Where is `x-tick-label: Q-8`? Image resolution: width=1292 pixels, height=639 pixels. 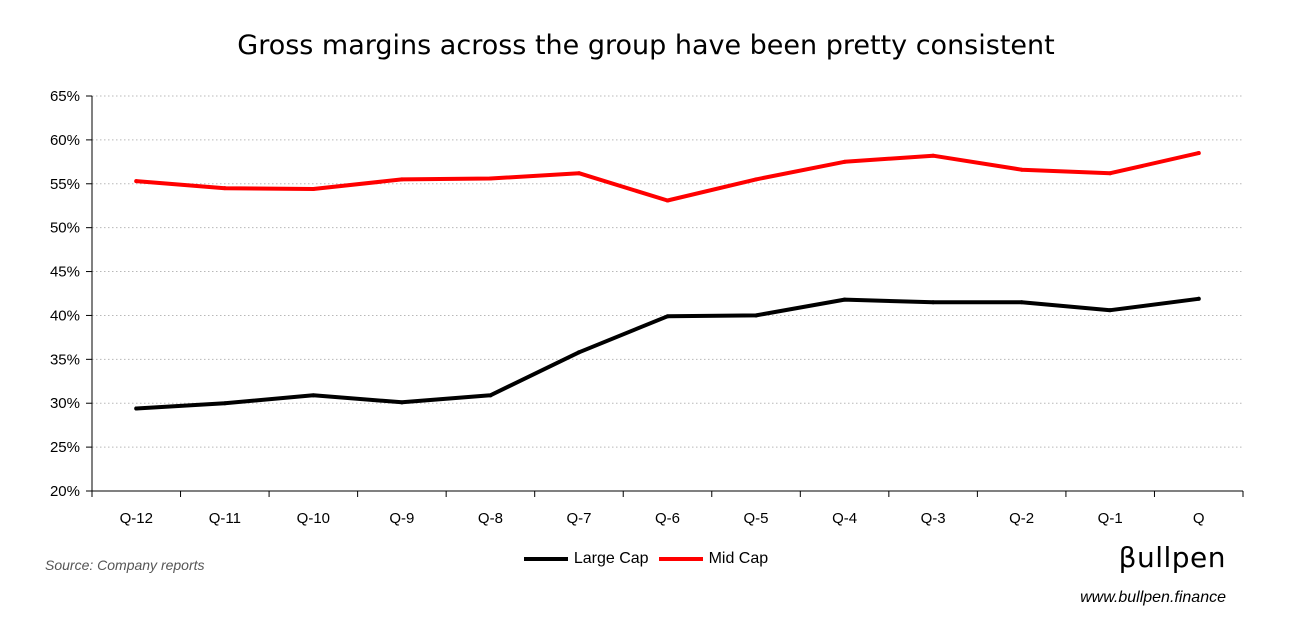
x-tick-label: Q-8 is located at coordinates (490, 518).